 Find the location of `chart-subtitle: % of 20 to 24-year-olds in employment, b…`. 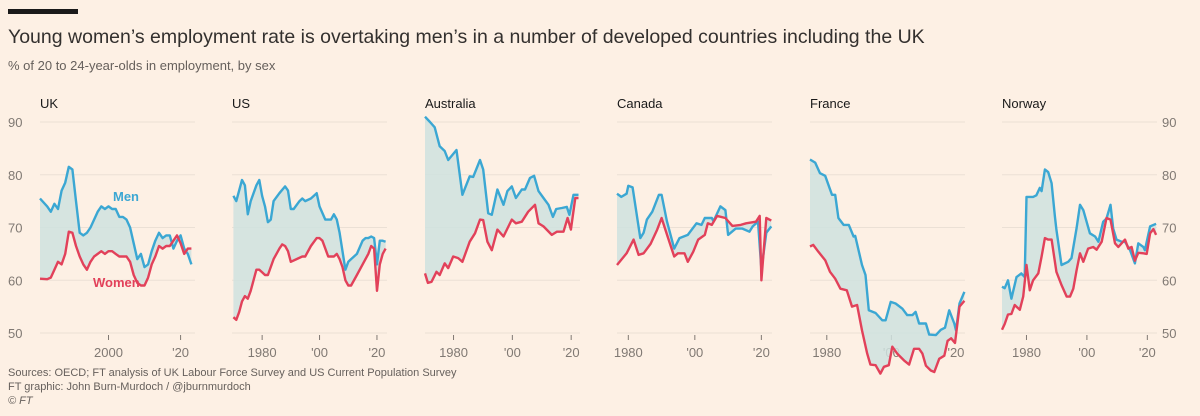

chart-subtitle: % of 20 to 24-year-olds in employment, b… is located at coordinates (142, 65).